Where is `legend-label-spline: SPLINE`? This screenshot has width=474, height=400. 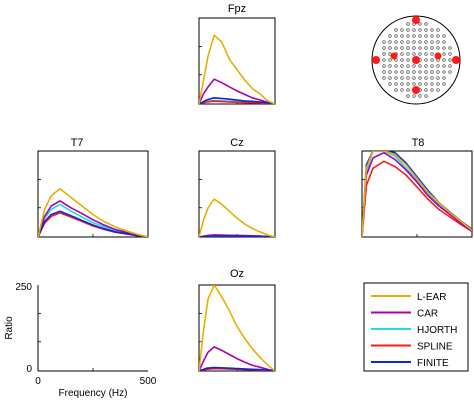 legend-label-spline: SPLINE is located at coordinates (435, 347).